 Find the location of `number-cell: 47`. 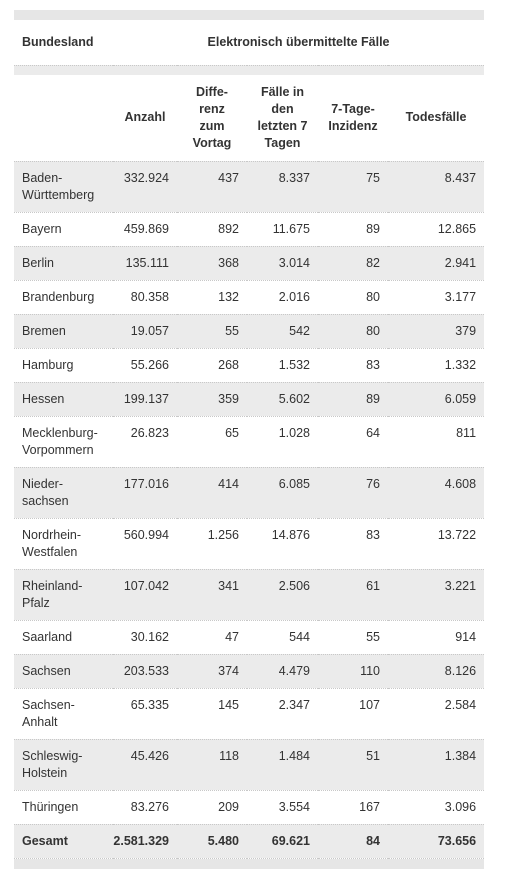

number-cell: 47 is located at coordinates (212, 637).